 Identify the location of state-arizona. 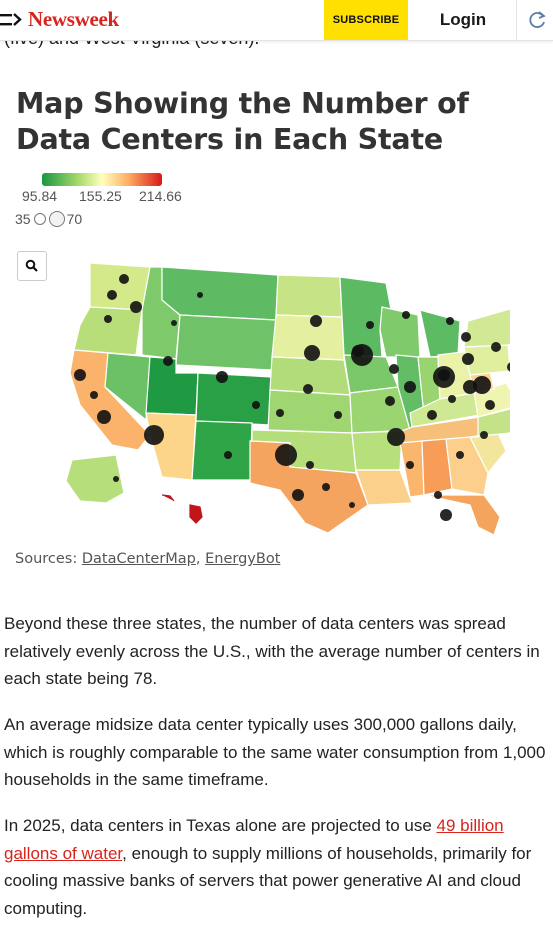
(171, 446).